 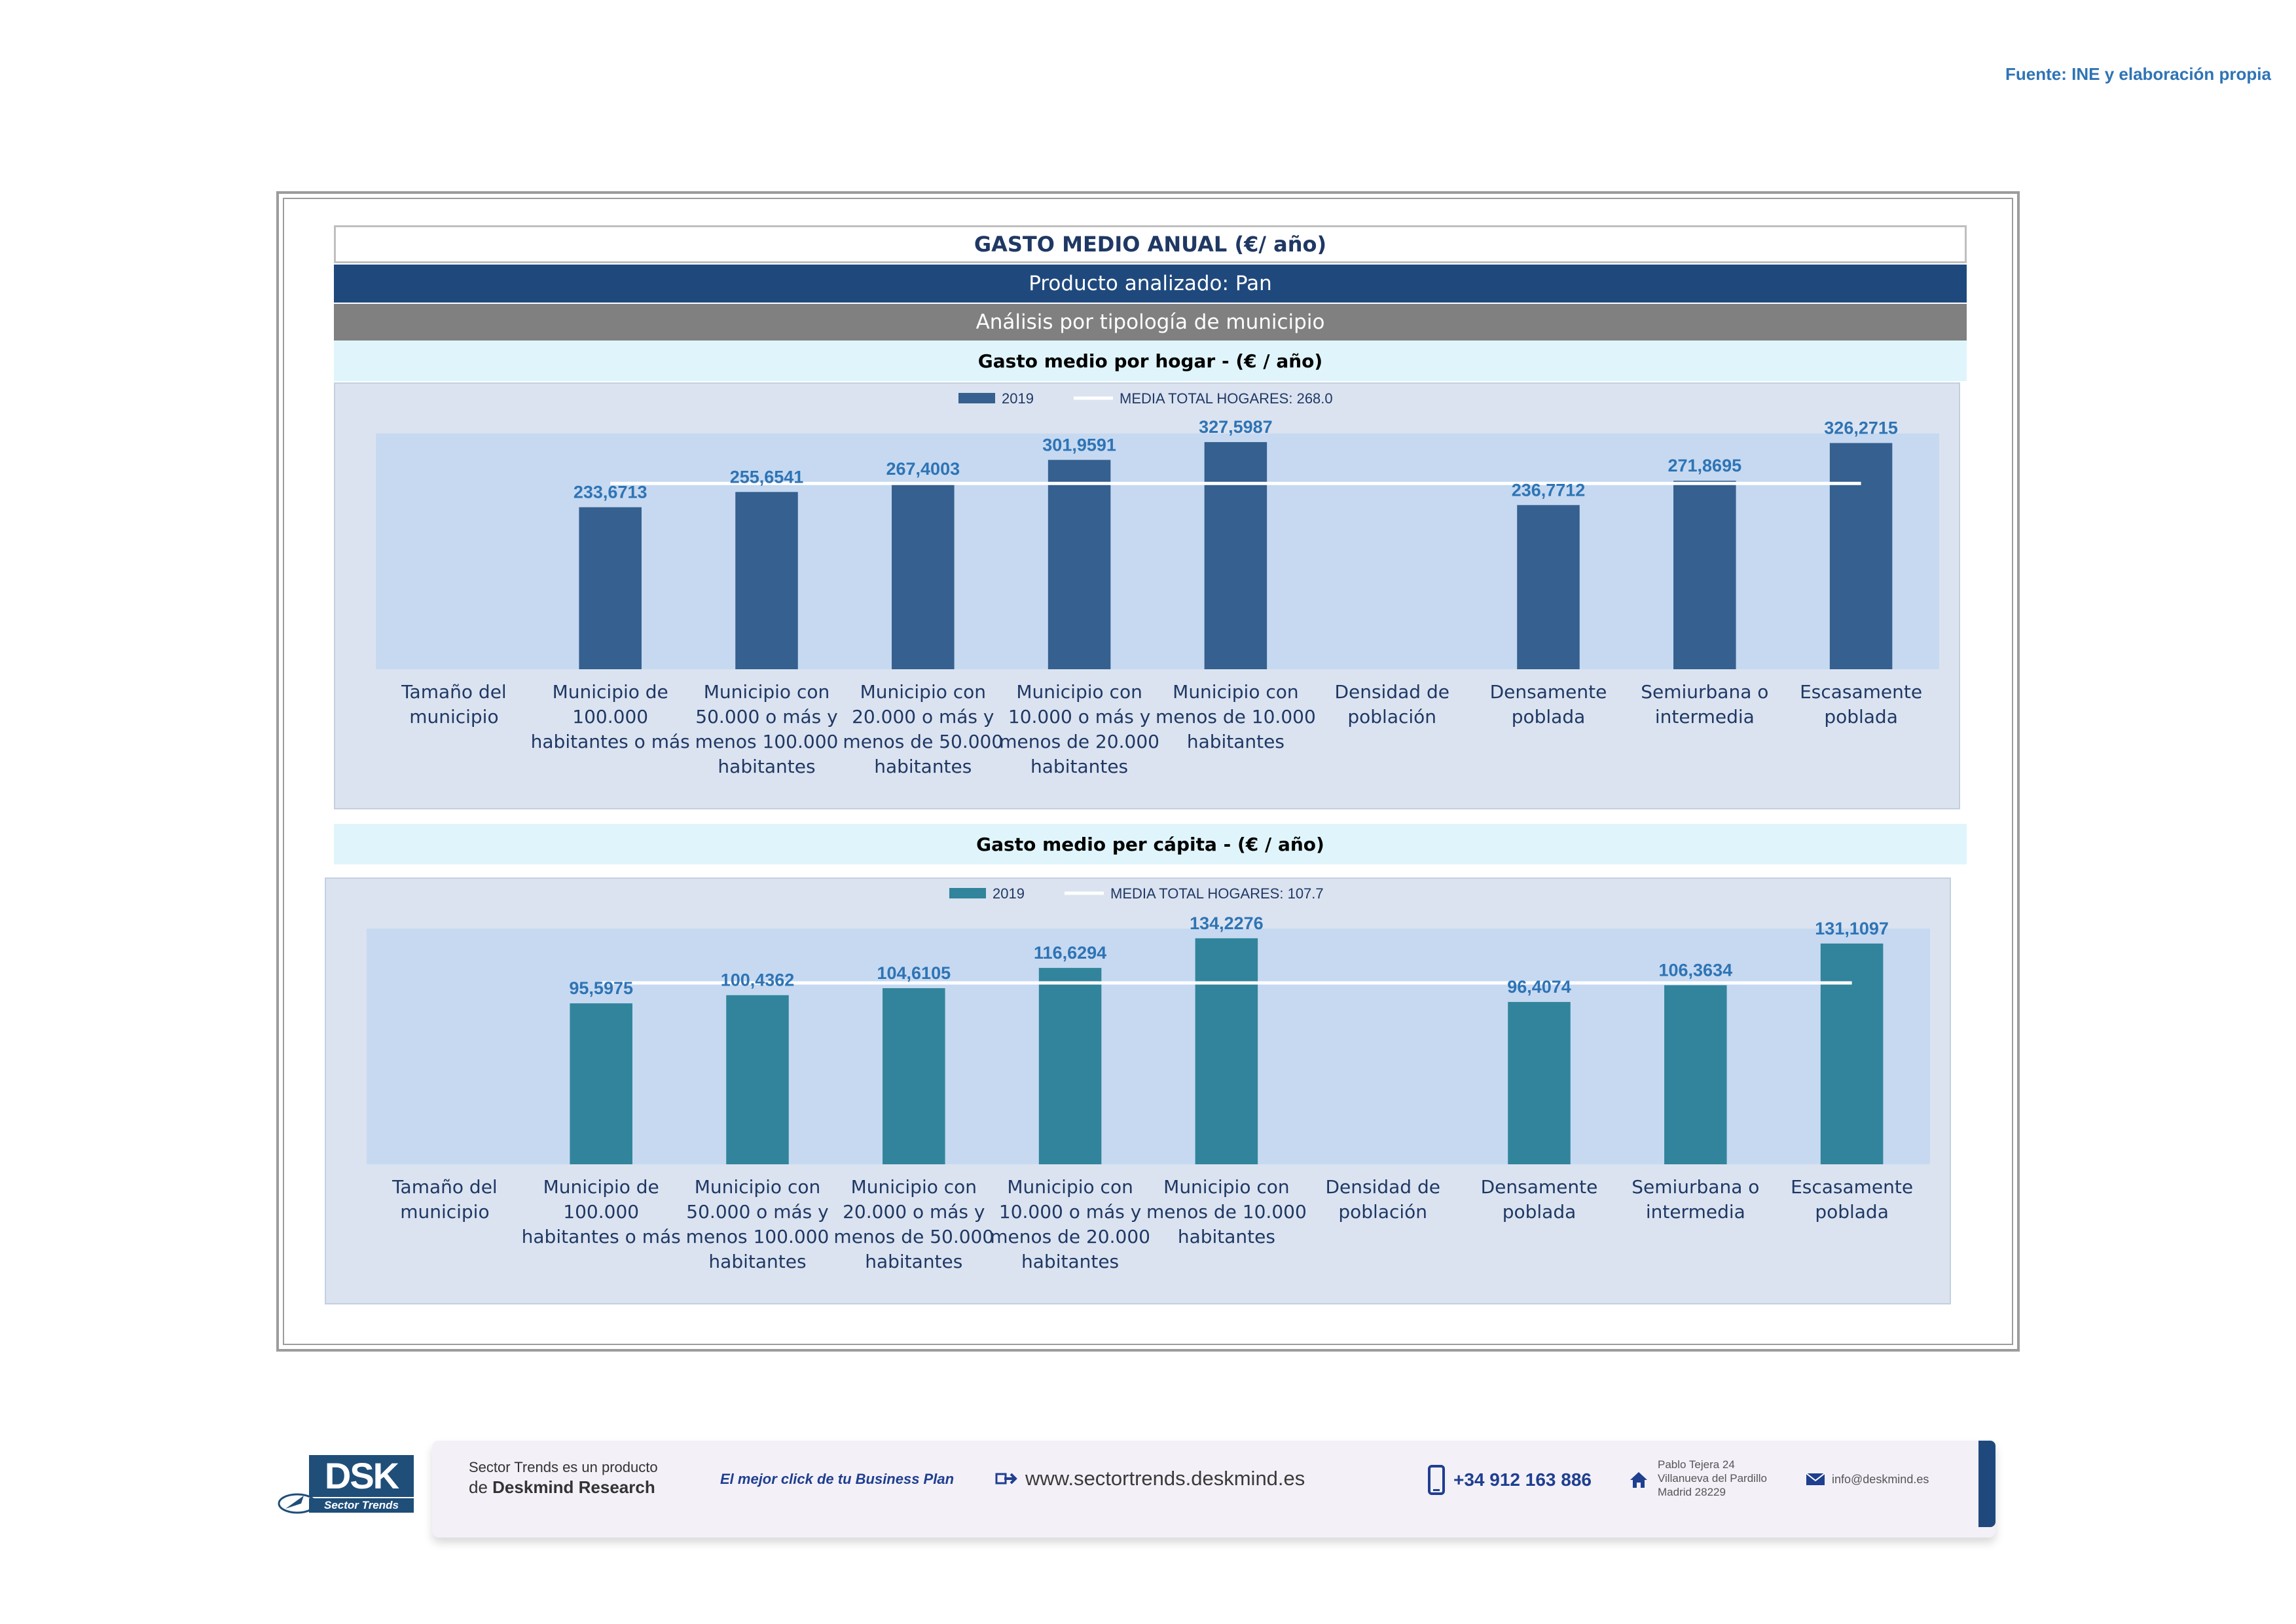 What do you see at coordinates (1150, 322) in the screenshot?
I see `analysis-band: Análisis por tipología de municipio` at bounding box center [1150, 322].